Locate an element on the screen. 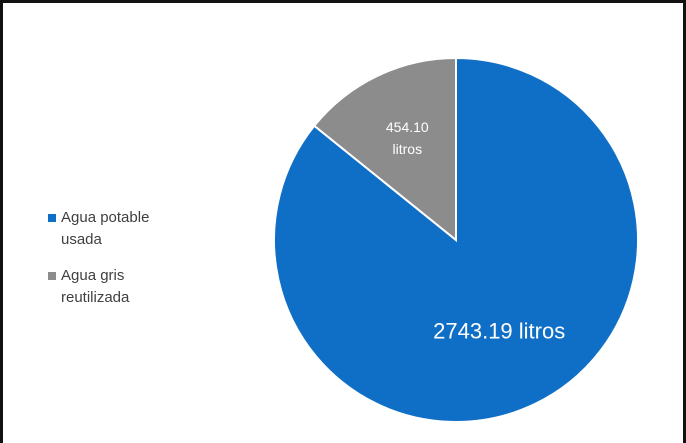  slice-agua-gris is located at coordinates (384, 149).